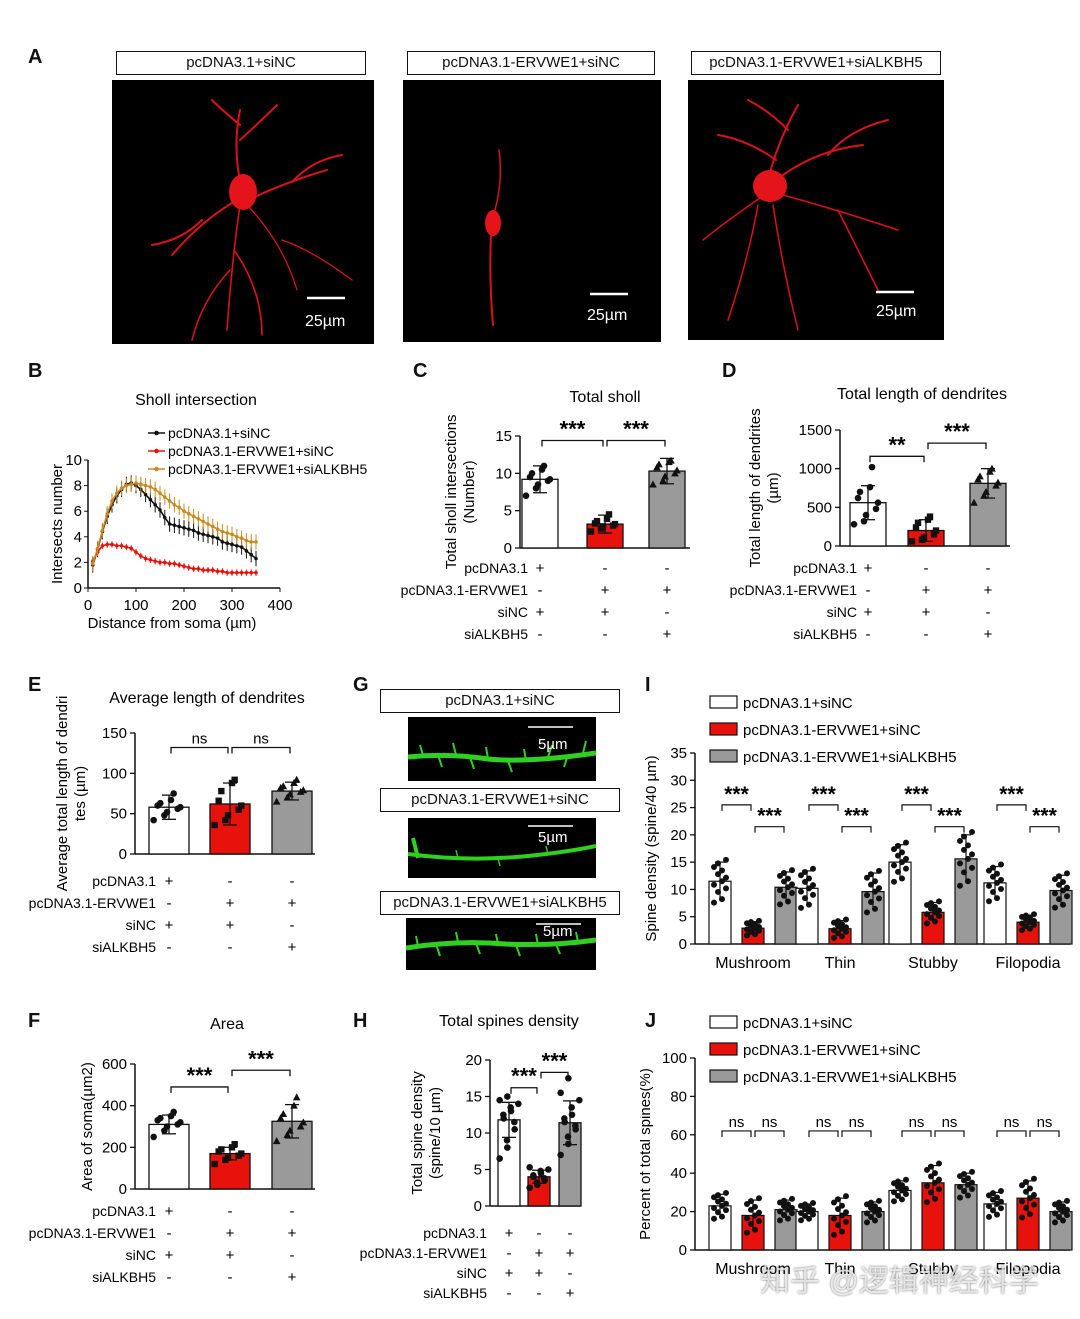 Image resolution: width=1080 pixels, height=1319 pixels. Describe the element at coordinates (465, 590) in the screenshot. I see `condition-name: pcDNA3.1-ERVWE1` at that location.